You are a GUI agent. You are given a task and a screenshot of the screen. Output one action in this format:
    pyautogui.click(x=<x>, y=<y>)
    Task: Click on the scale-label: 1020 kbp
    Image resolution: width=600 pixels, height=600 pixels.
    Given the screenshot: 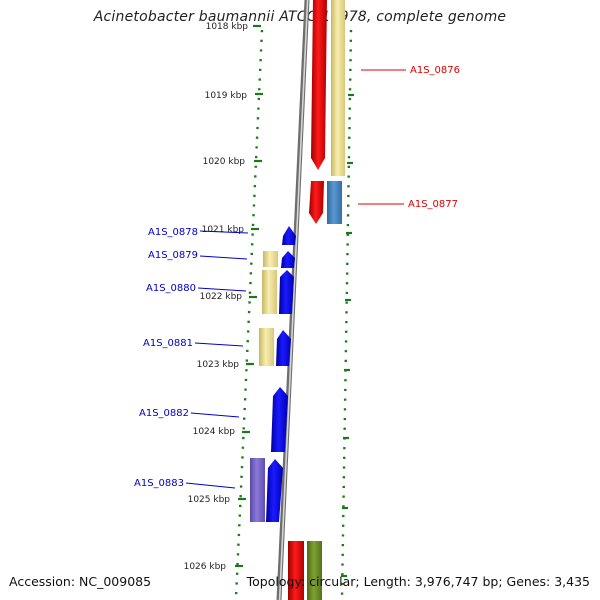 What is the action you would take?
    pyautogui.click(x=224, y=162)
    